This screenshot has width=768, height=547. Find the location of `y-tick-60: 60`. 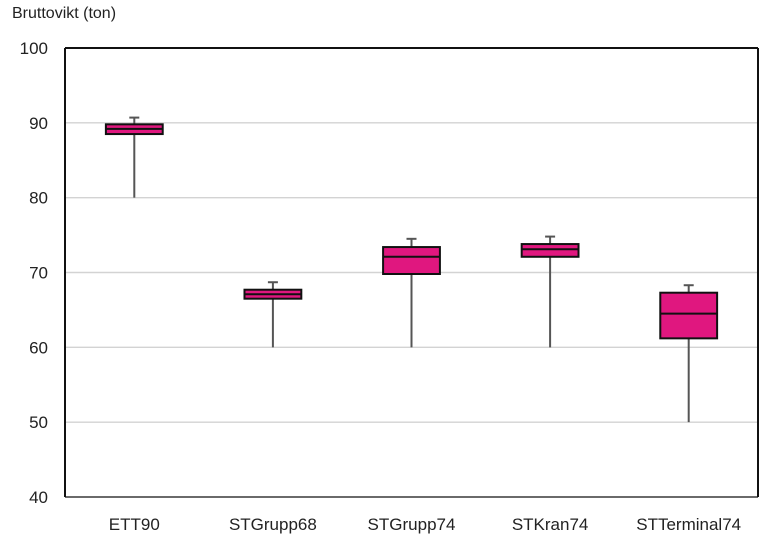

y-tick-60: 60 is located at coordinates (38, 347).